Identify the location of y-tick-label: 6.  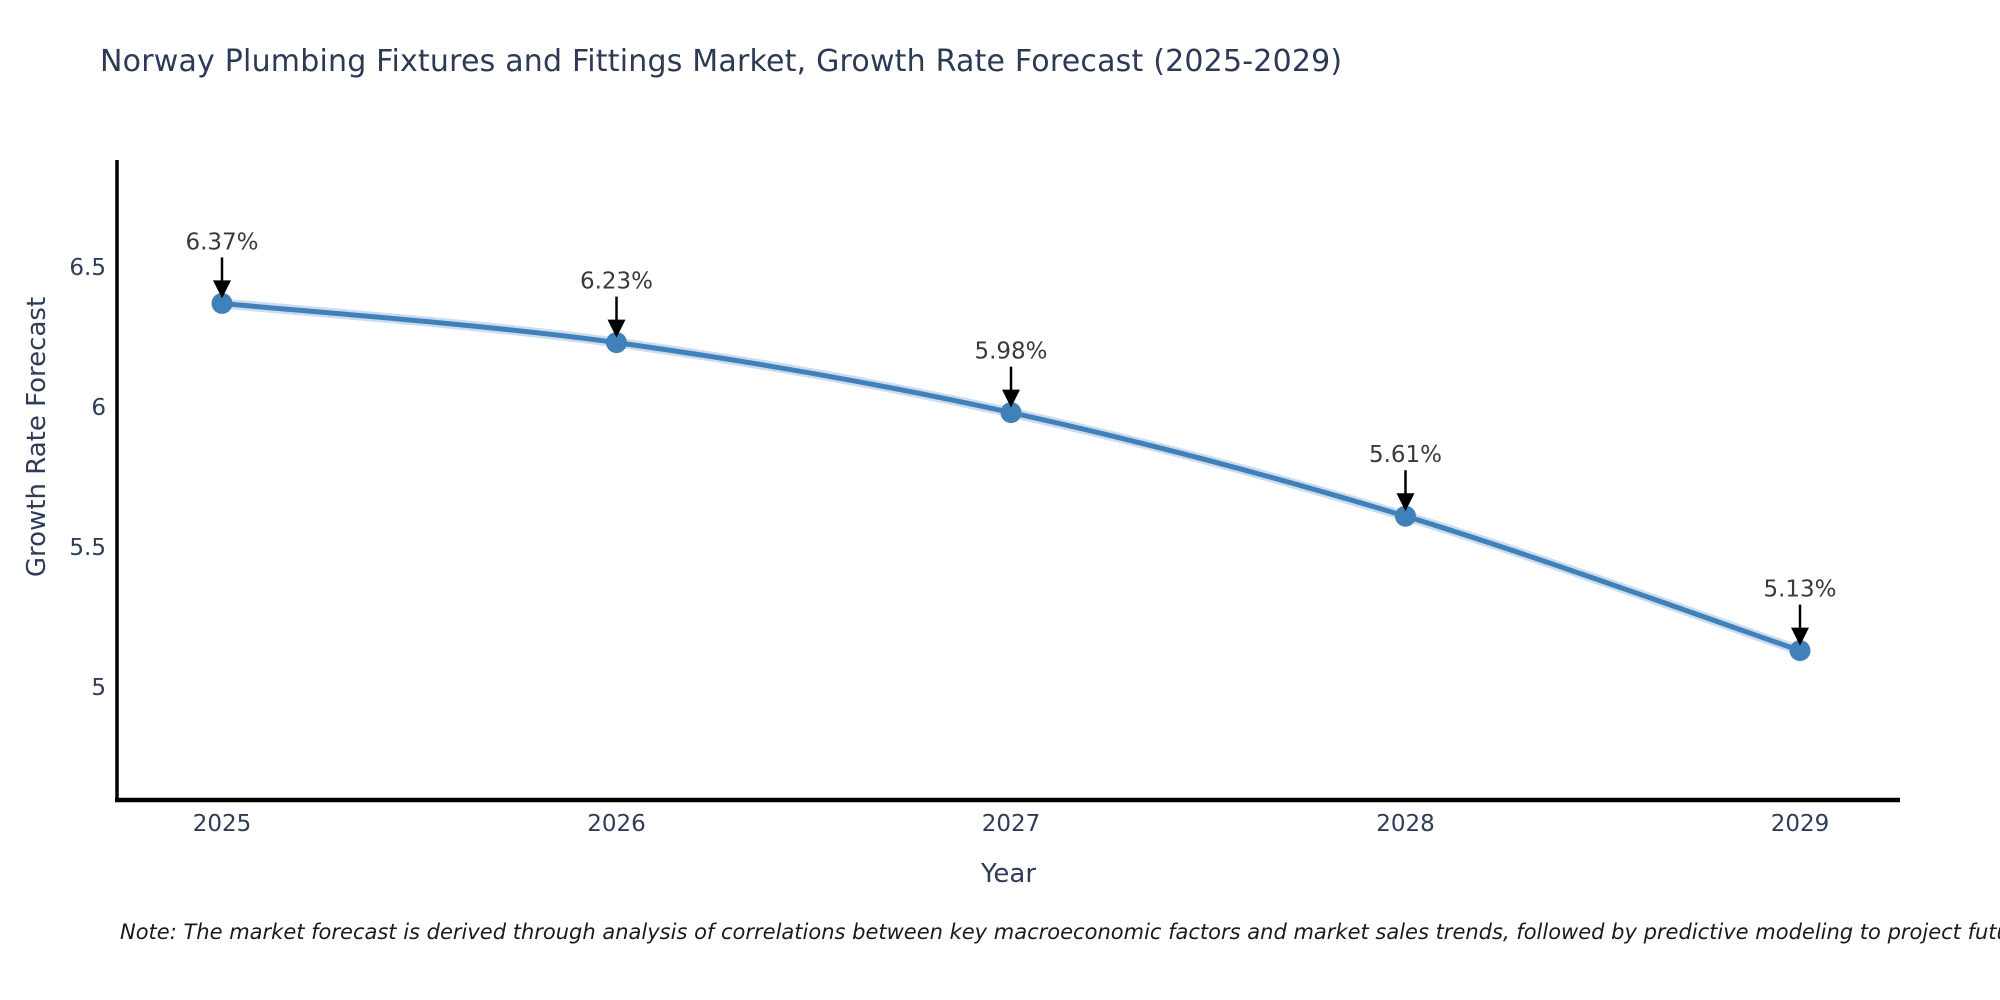
(98, 408).